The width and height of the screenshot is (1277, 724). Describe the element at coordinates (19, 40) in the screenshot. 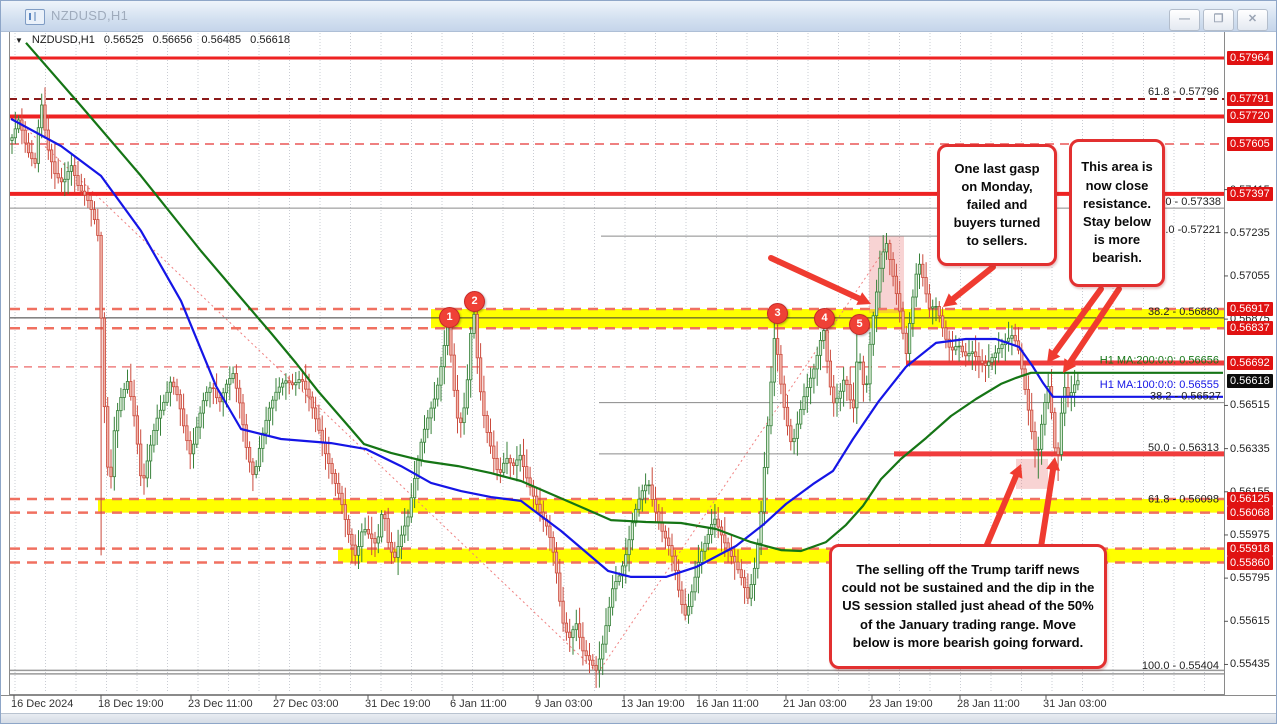

I see `chevron-down-icon: ▼` at that location.